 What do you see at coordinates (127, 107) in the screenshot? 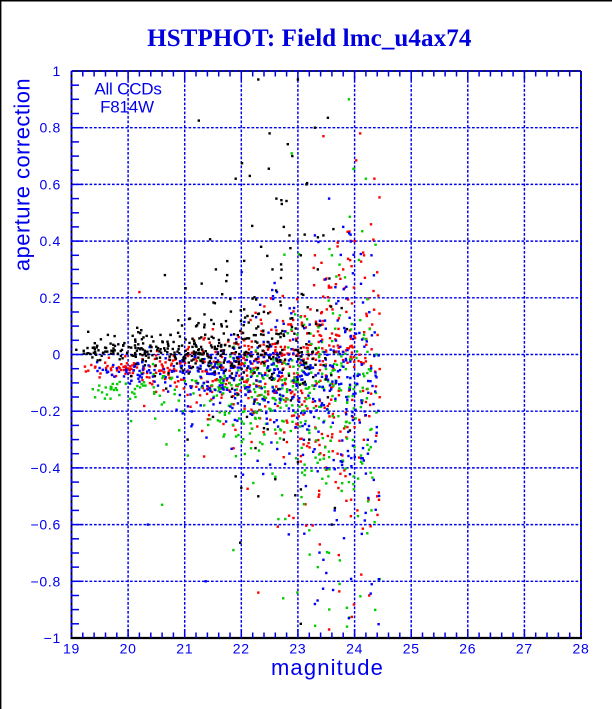
I see `svg-text: F814W` at bounding box center [127, 107].